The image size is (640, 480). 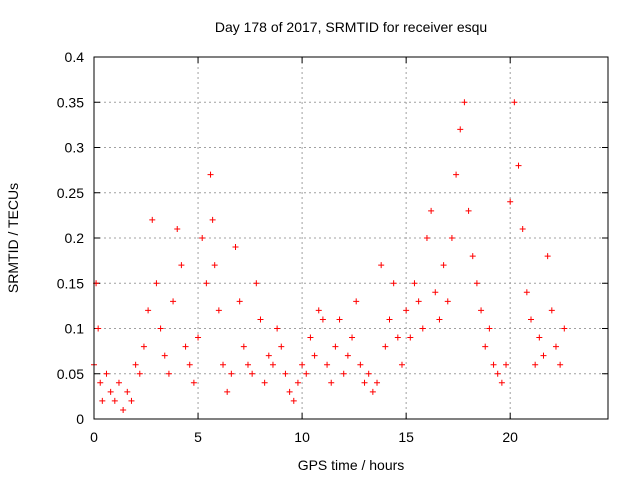 What do you see at coordinates (94, 437) in the screenshot?
I see `x-tick-label: 0` at bounding box center [94, 437].